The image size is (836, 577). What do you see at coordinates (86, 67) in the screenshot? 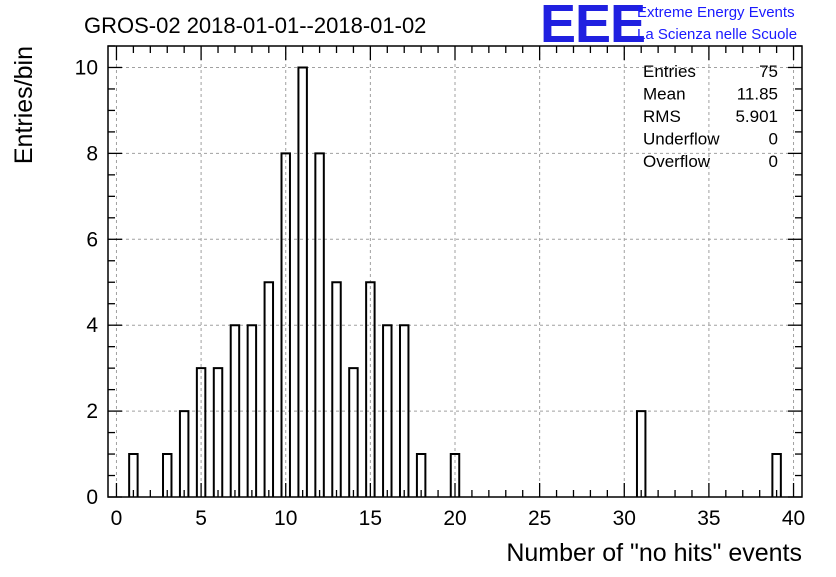
I see `y-tick-label: 10` at bounding box center [86, 67].